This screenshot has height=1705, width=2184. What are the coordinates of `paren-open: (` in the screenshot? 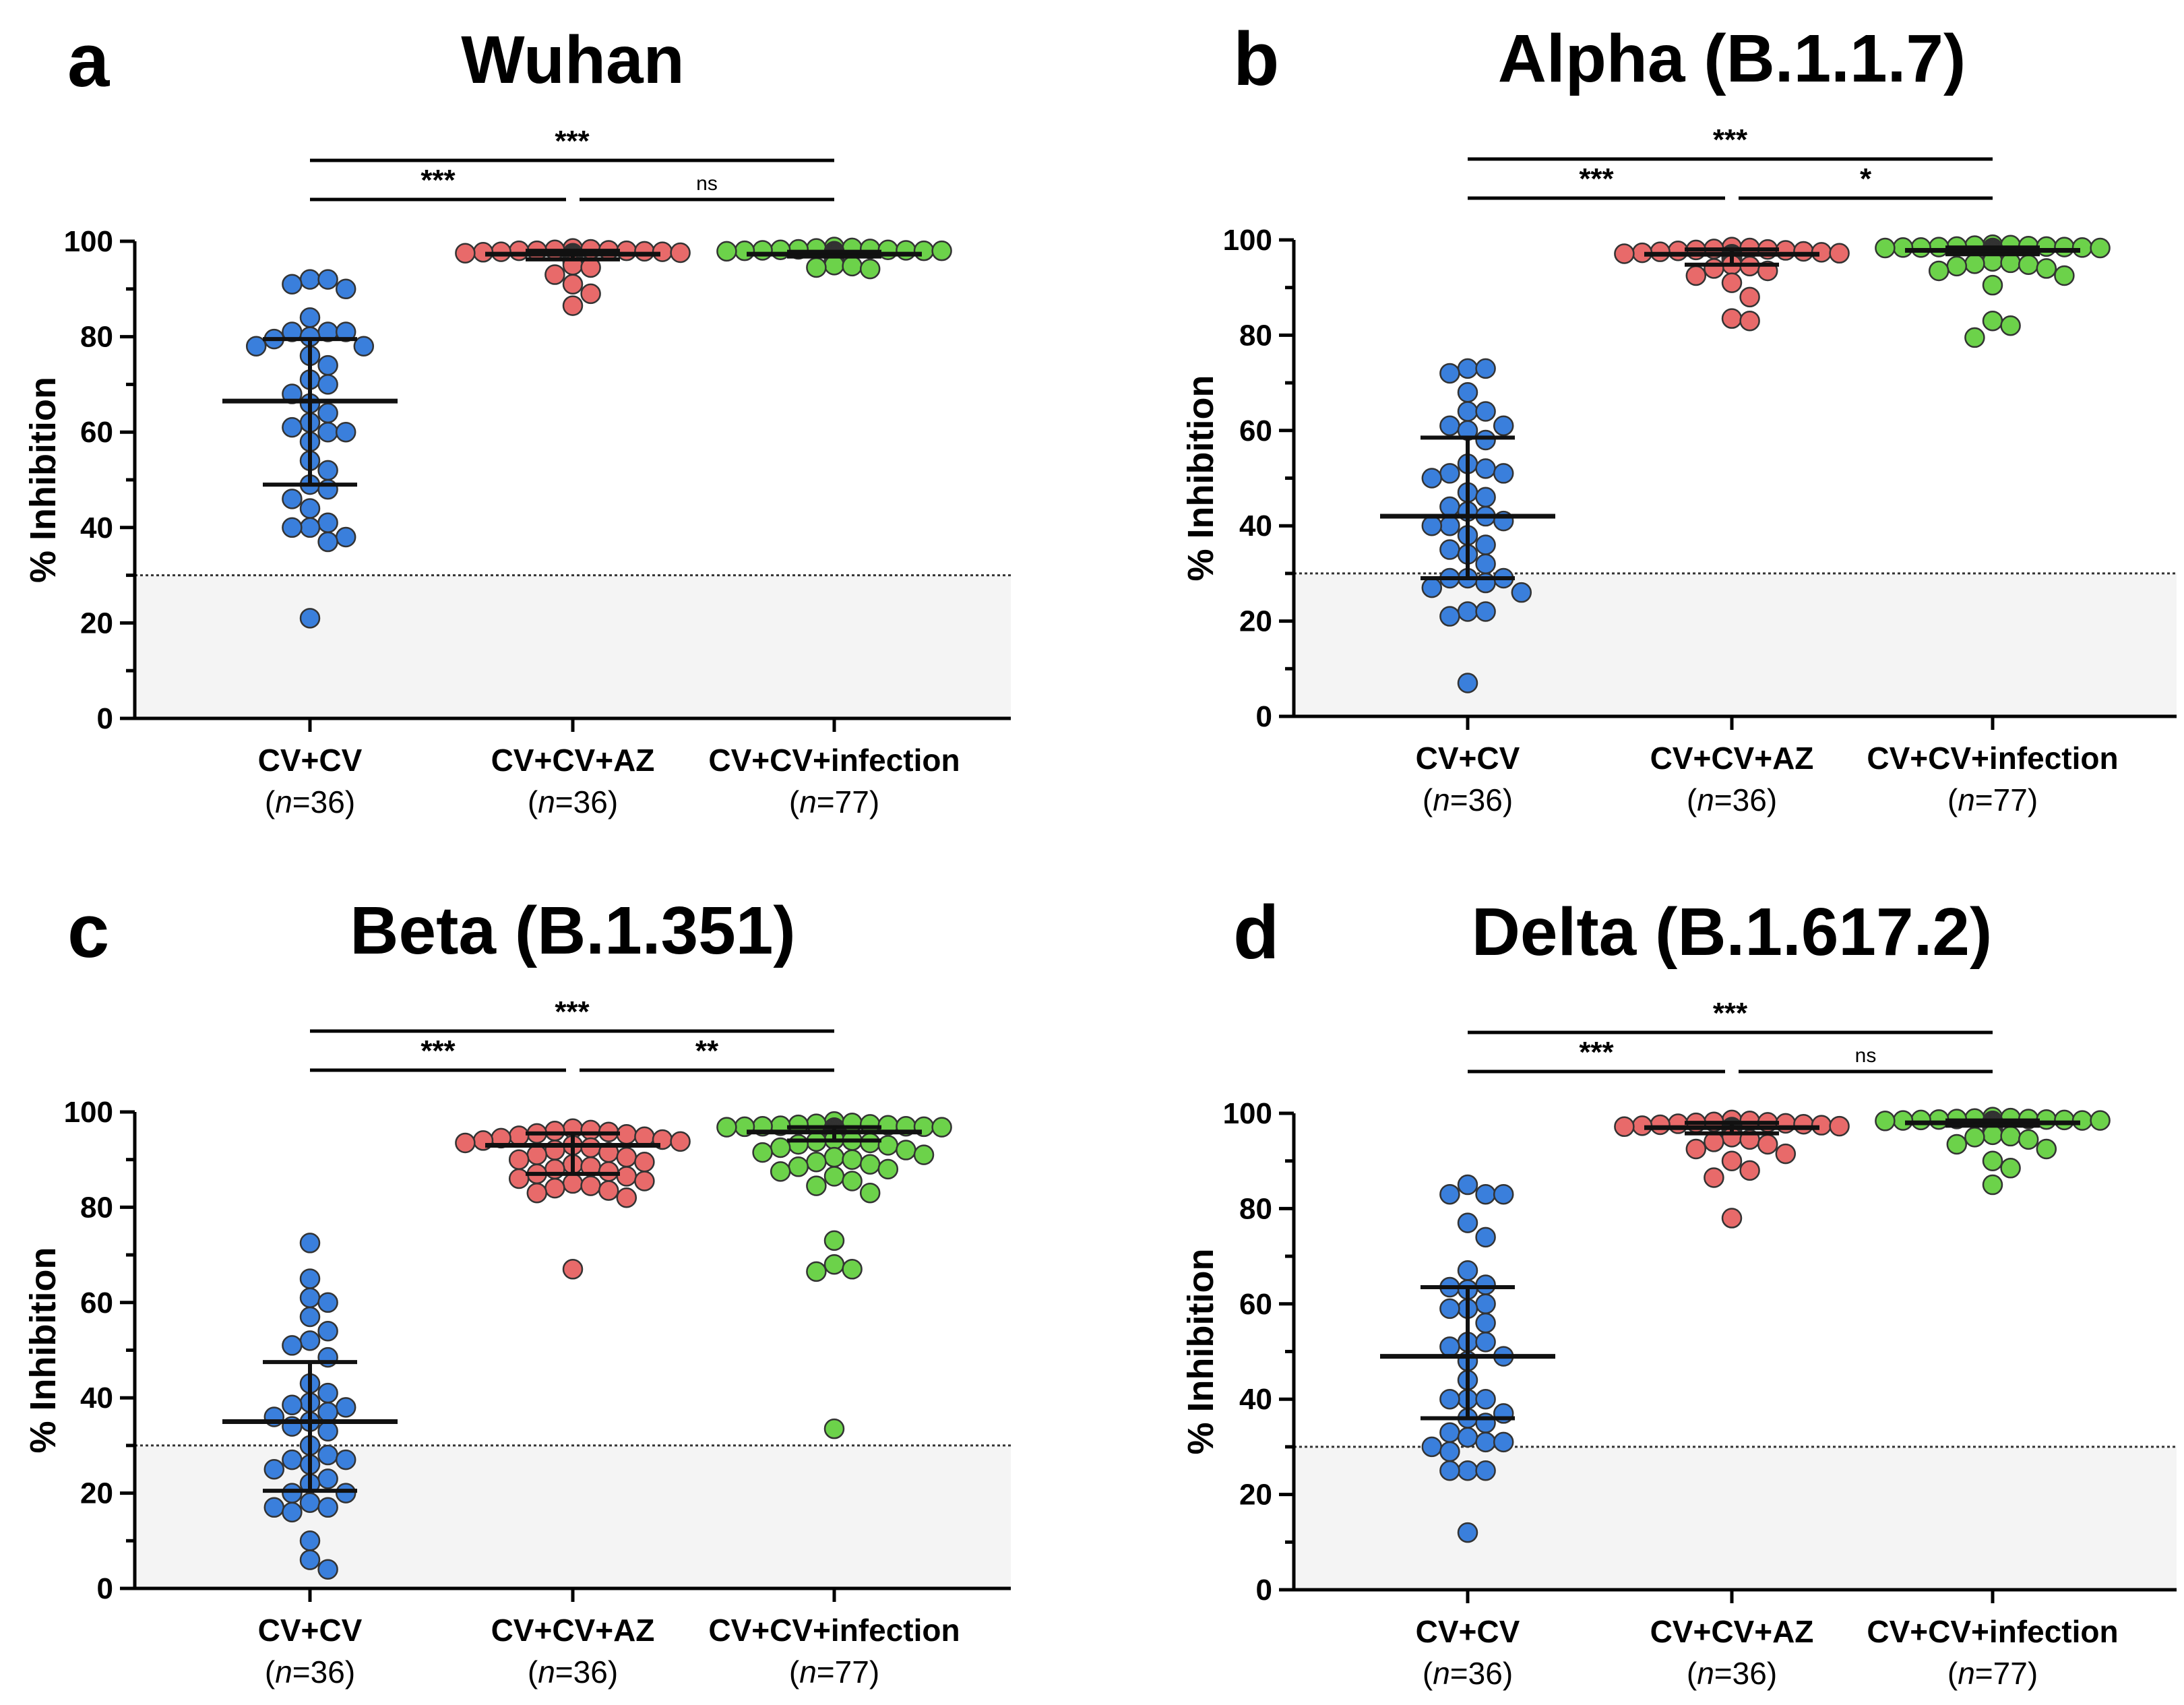 It's located at (1952, 1674).